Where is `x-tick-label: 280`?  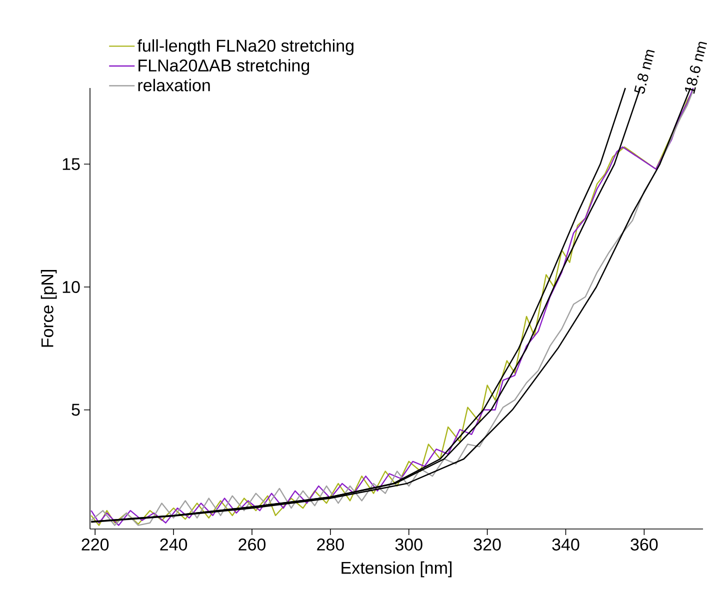 x-tick-label: 280 is located at coordinates (330, 544).